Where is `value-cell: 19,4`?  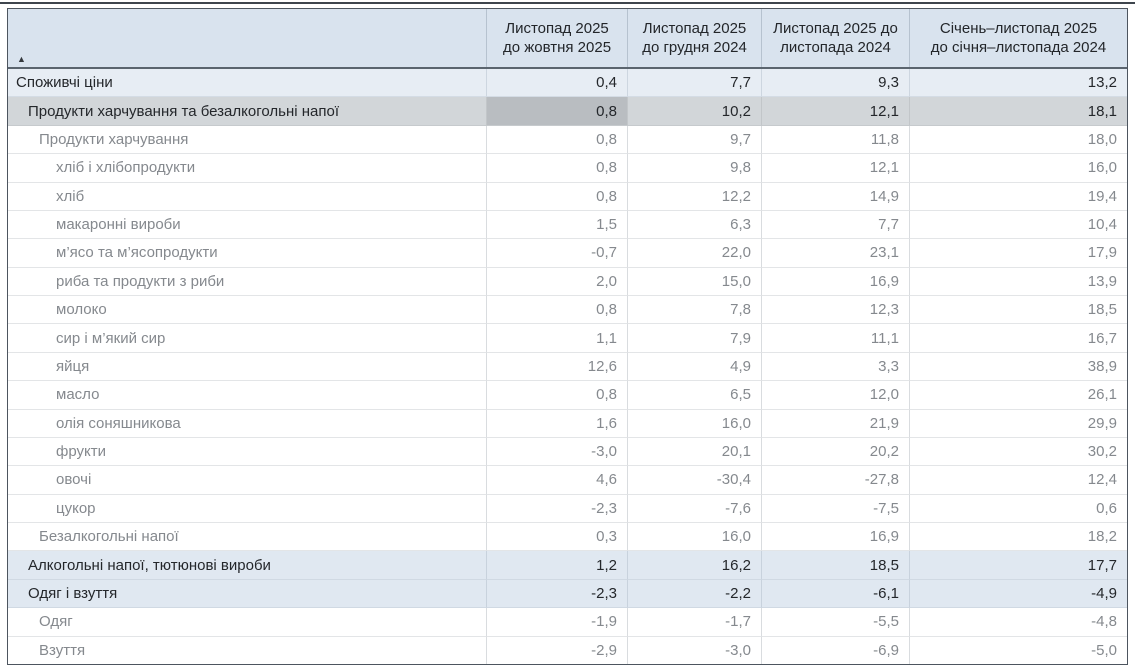 value-cell: 19,4 is located at coordinates (1018, 196).